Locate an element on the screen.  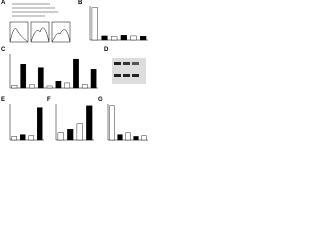
histograms is located at coordinates (40, 23).